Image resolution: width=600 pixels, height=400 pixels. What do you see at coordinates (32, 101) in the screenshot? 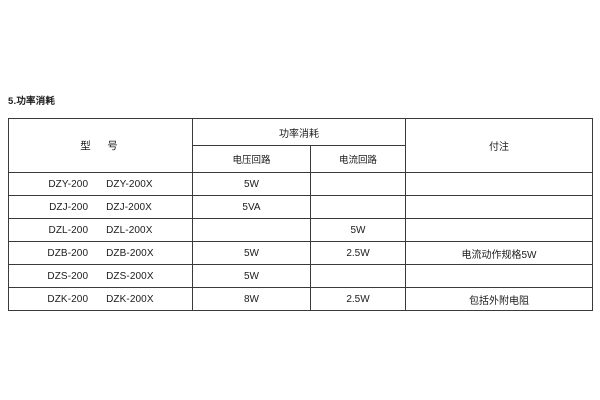
I see `section-title: 5.功率消耗` at bounding box center [32, 101].